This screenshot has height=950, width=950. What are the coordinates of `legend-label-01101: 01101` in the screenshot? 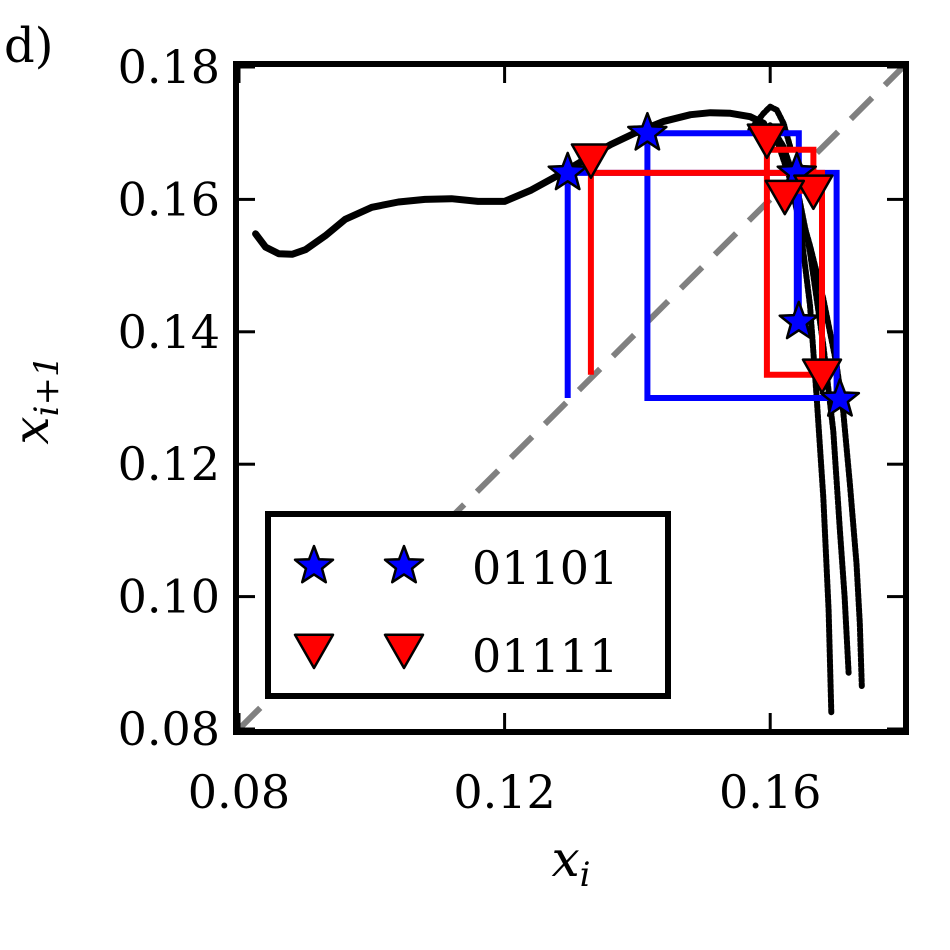 It's located at (545, 568).